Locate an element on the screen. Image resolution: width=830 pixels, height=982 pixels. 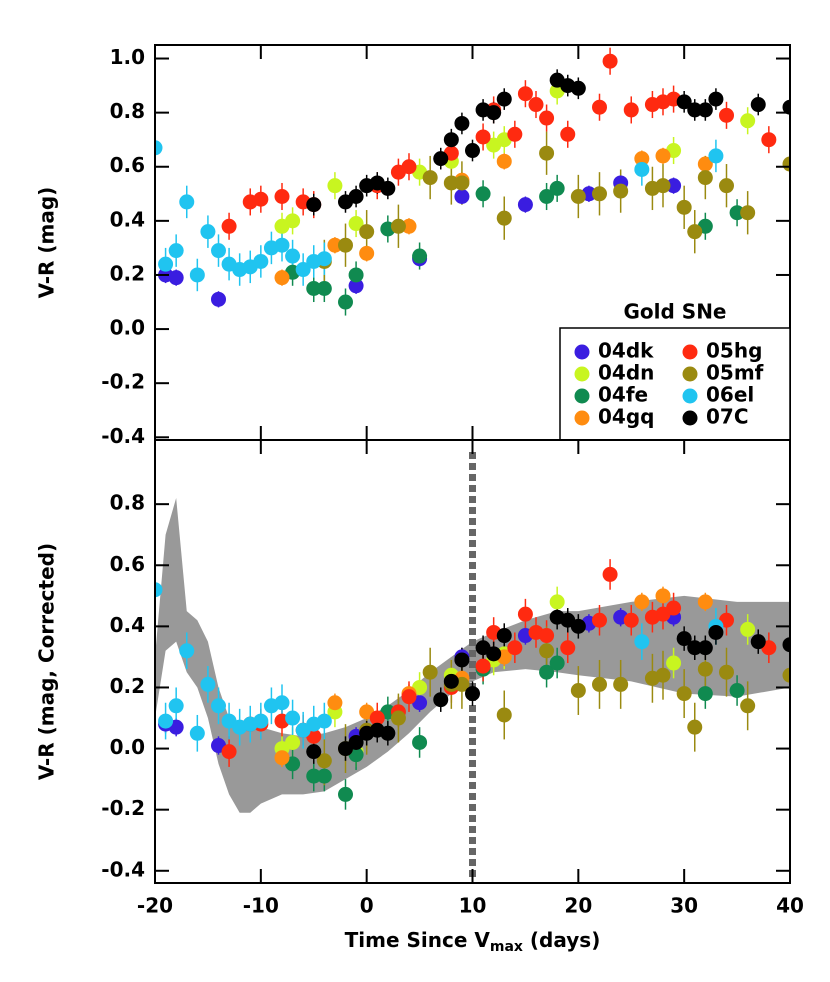
legend-label: 04dk is located at coordinates (626, 351).